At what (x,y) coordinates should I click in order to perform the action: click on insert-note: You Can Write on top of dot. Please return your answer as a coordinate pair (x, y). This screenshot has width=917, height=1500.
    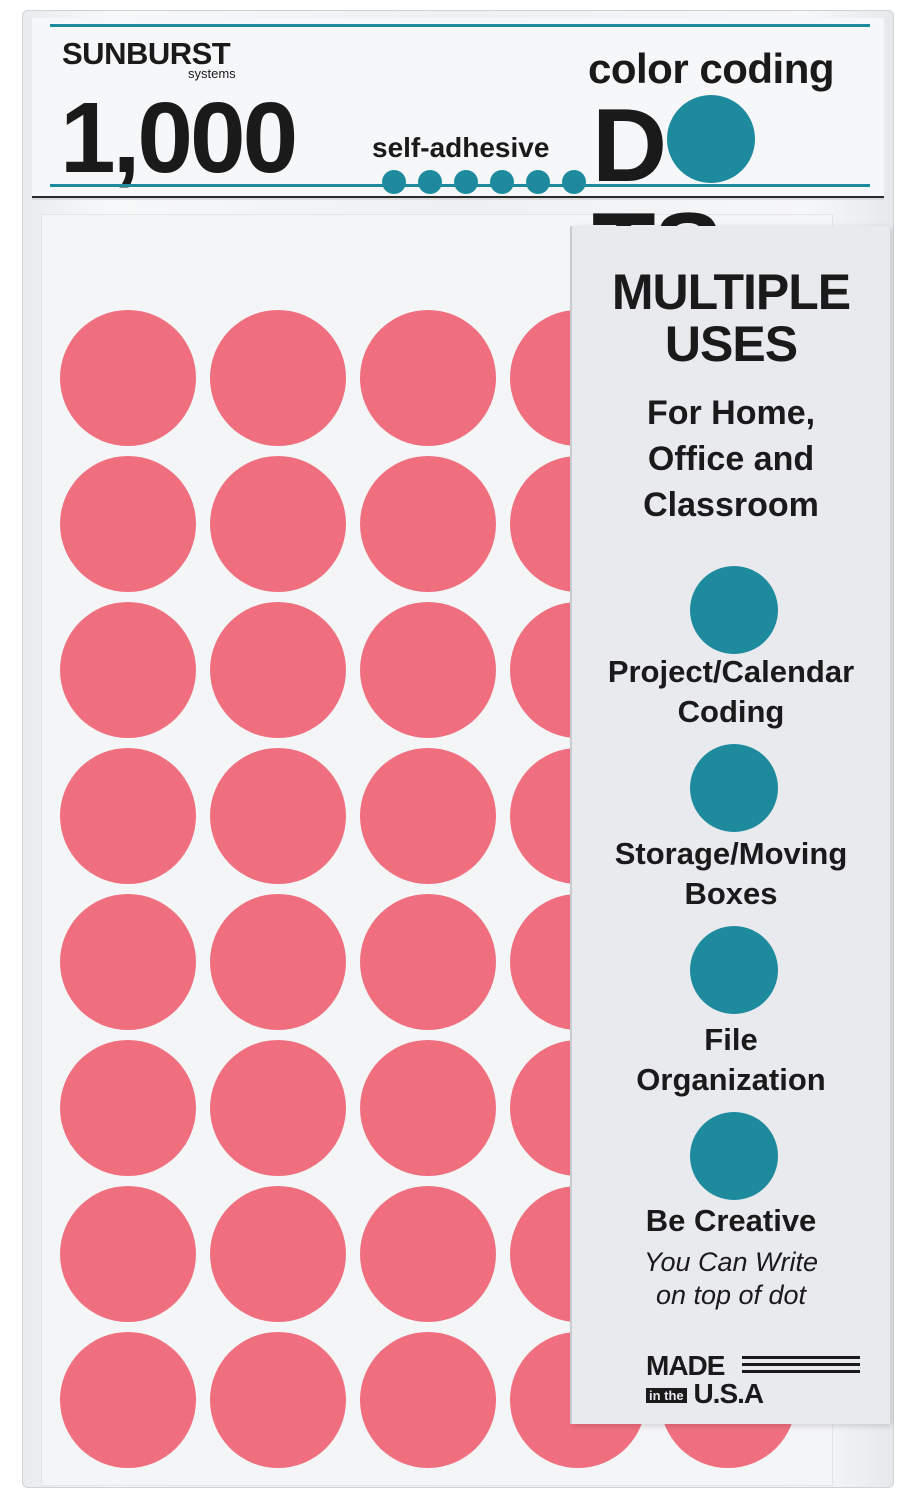
    Looking at the image, I should click on (731, 1279).